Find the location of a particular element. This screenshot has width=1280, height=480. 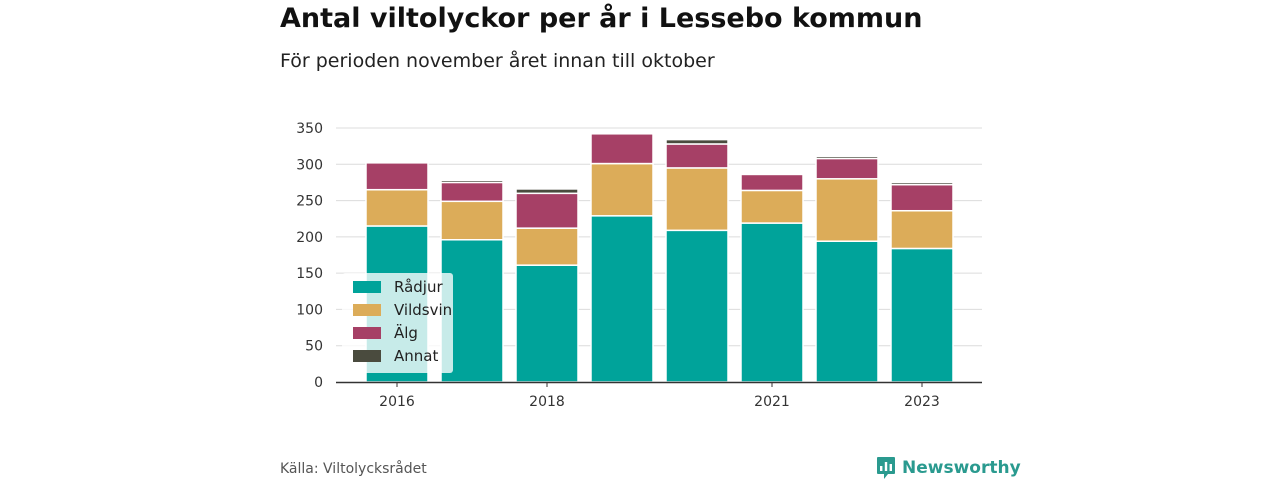

y-tick-label: 250 is located at coordinates (309, 202).